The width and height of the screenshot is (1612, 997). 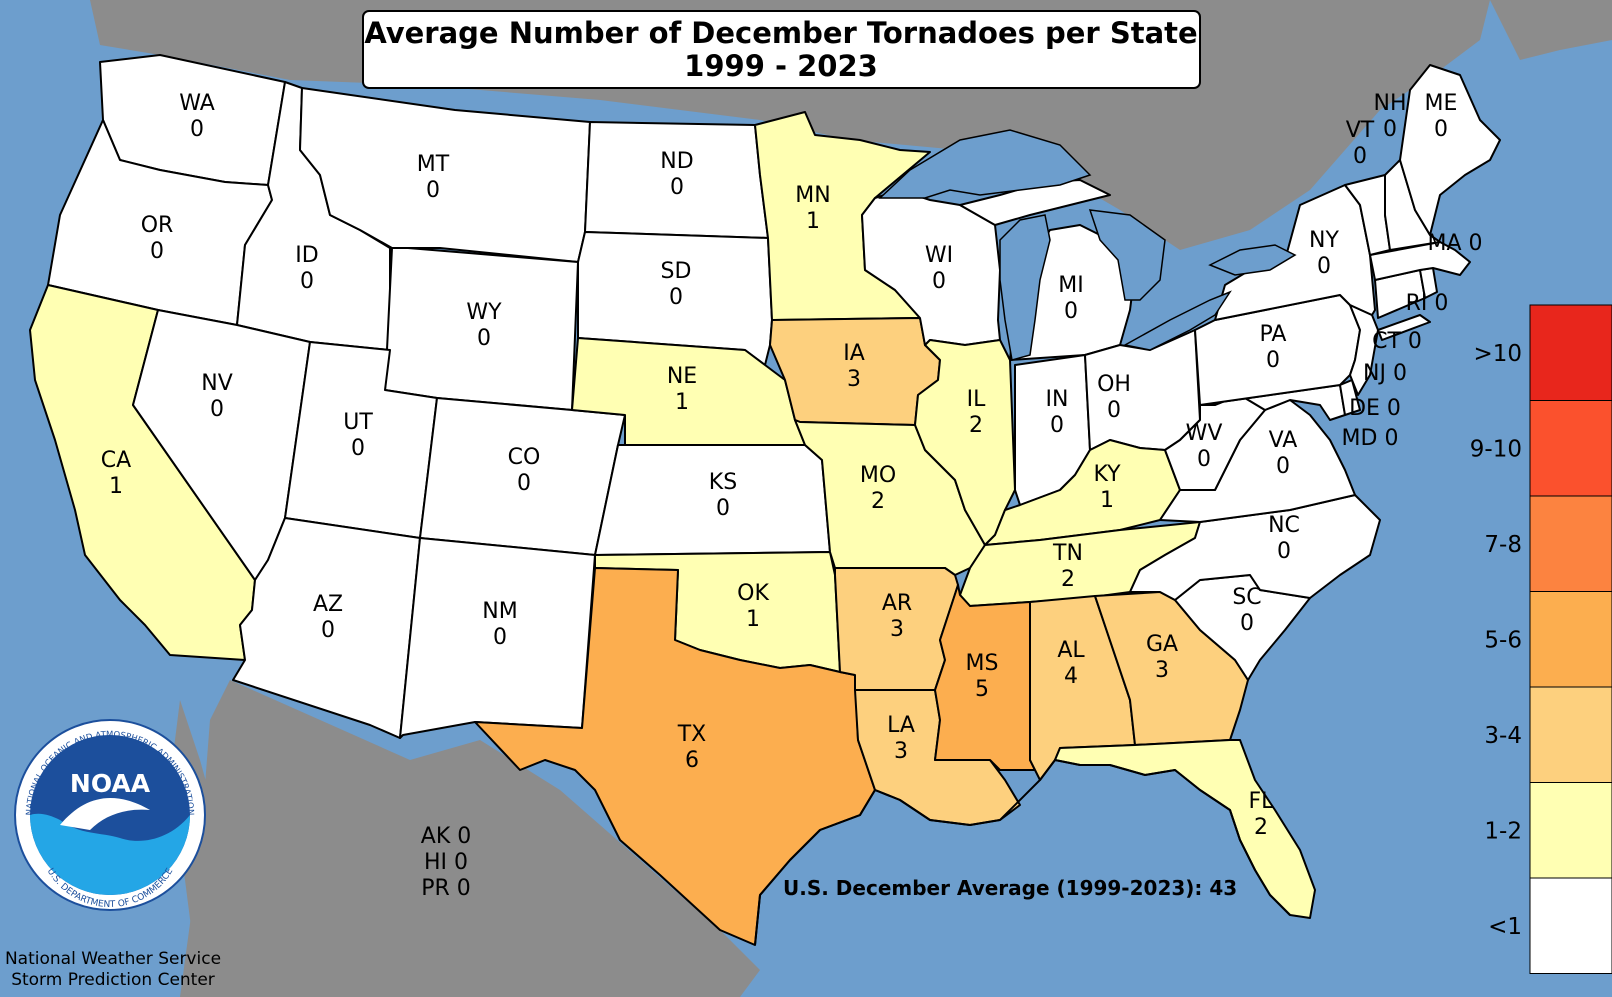 What do you see at coordinates (1057, 425) in the screenshot?
I see `state-value-in: 0` at bounding box center [1057, 425].